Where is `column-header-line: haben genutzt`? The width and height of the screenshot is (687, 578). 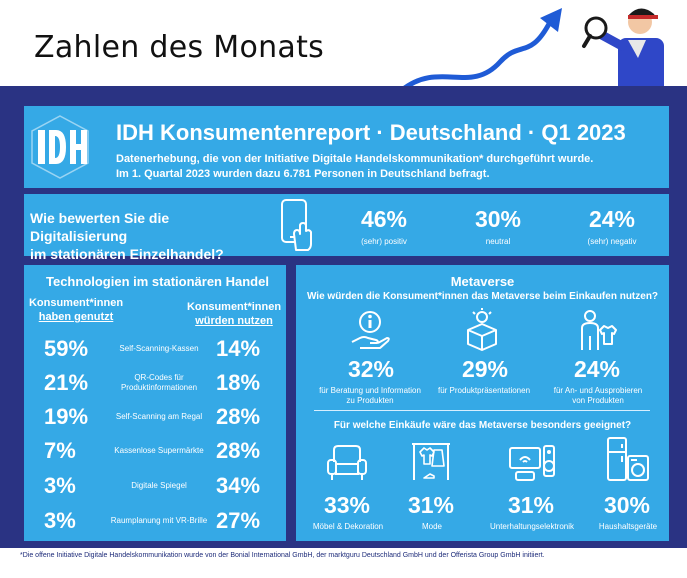
column-header-line: haben genutzt is located at coordinates (76, 317).